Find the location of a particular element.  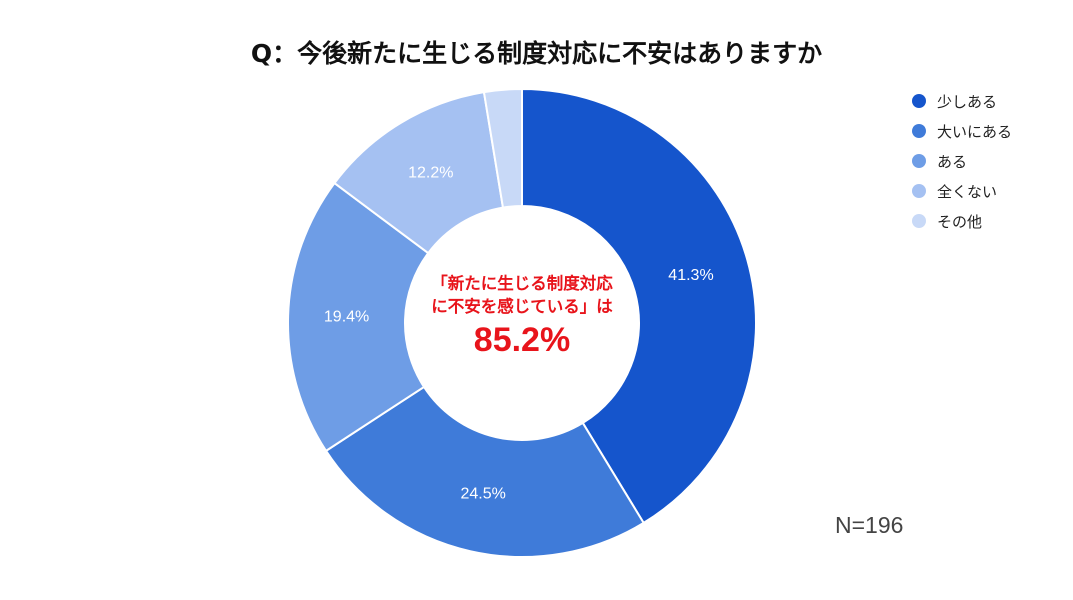

center-text-line2: に不安を感じている」は is located at coordinates (522, 306).